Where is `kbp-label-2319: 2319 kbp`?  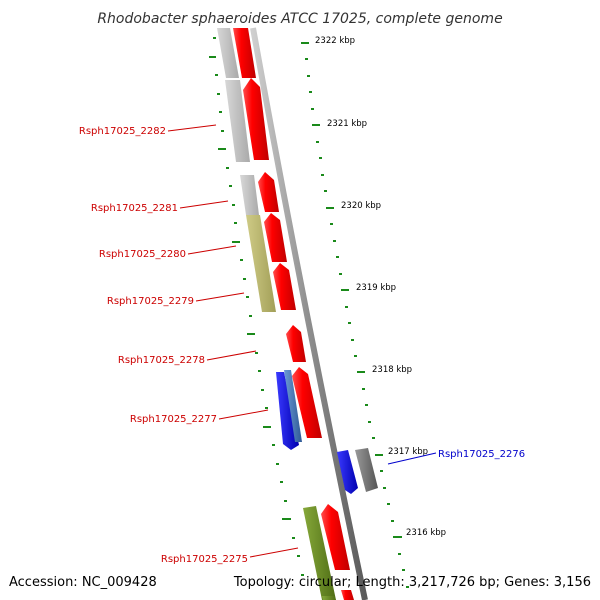
kbp-label-2319: 2319 kbp is located at coordinates (376, 288).